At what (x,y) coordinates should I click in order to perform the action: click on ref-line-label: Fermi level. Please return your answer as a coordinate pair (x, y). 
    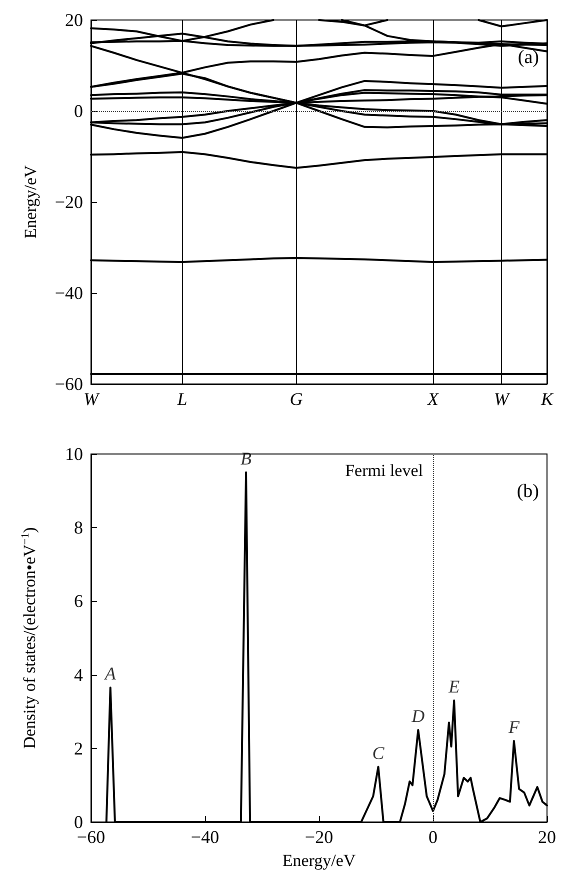
    Looking at the image, I should click on (384, 470).